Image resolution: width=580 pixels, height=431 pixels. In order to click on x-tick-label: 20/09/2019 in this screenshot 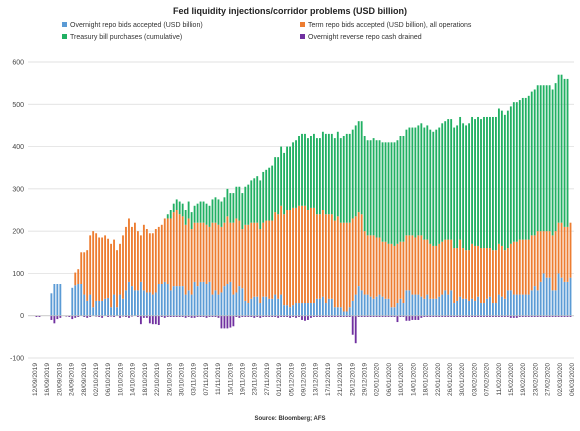, I will do `click(59, 379)`.